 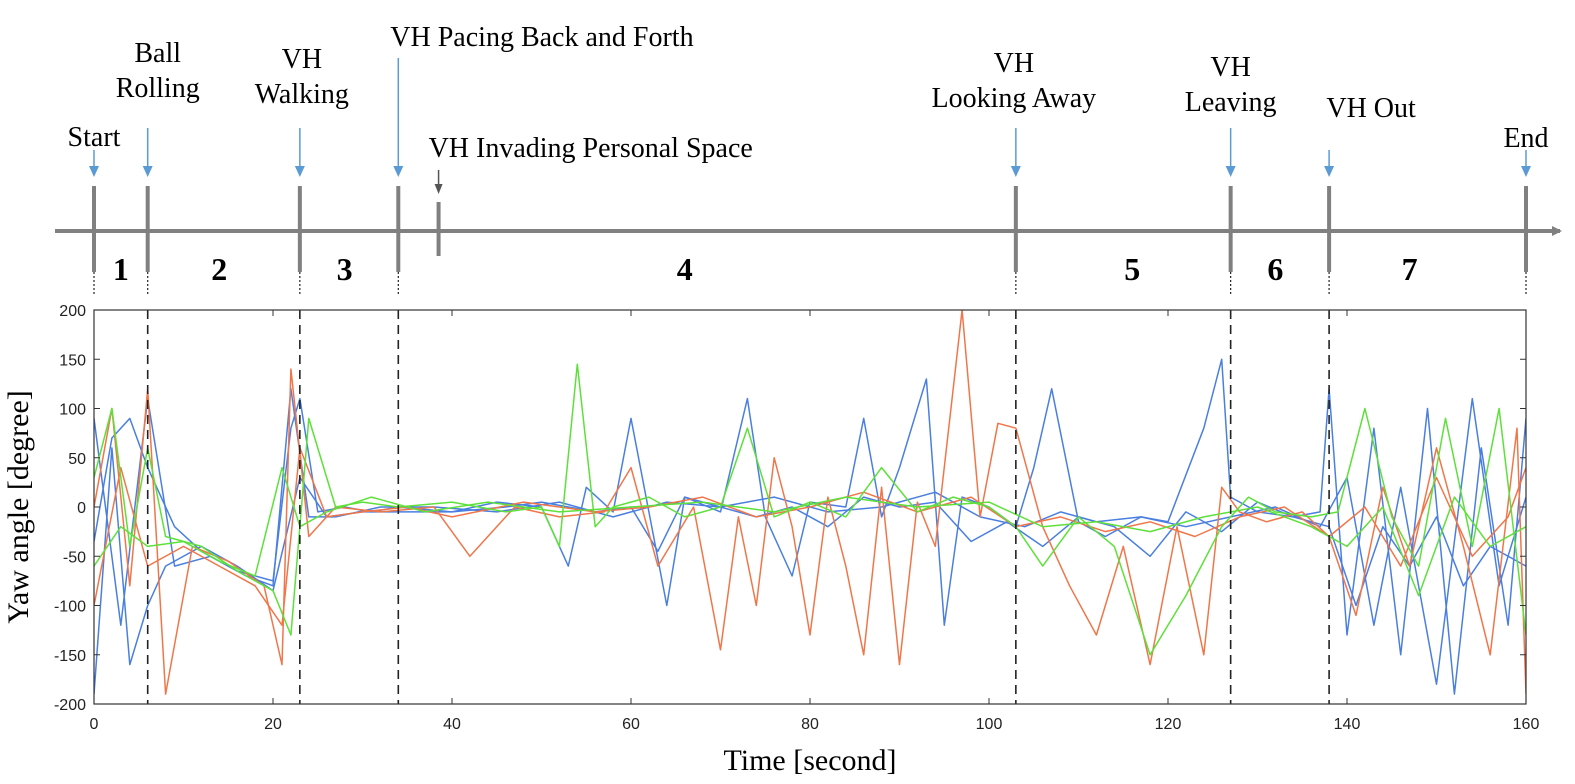 I want to click on segment-label-2: 2, so click(x=219, y=269).